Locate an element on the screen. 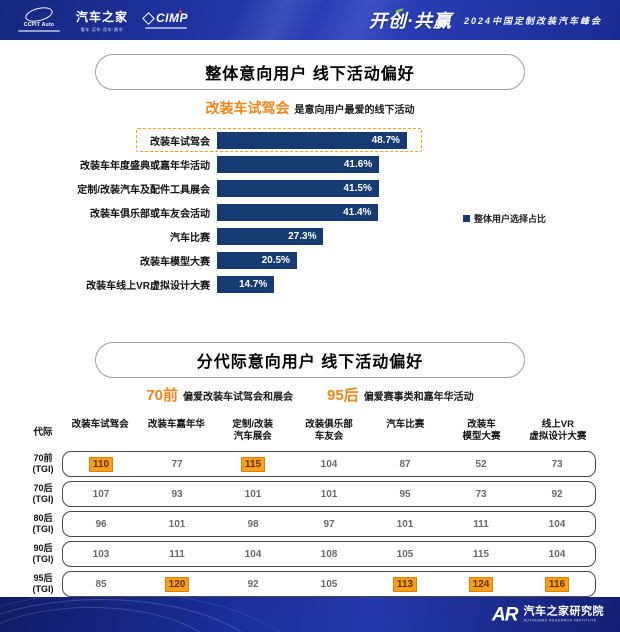 The image size is (620, 632). row-capsule: 85 120 92 105 113 124 116 is located at coordinates (329, 584).